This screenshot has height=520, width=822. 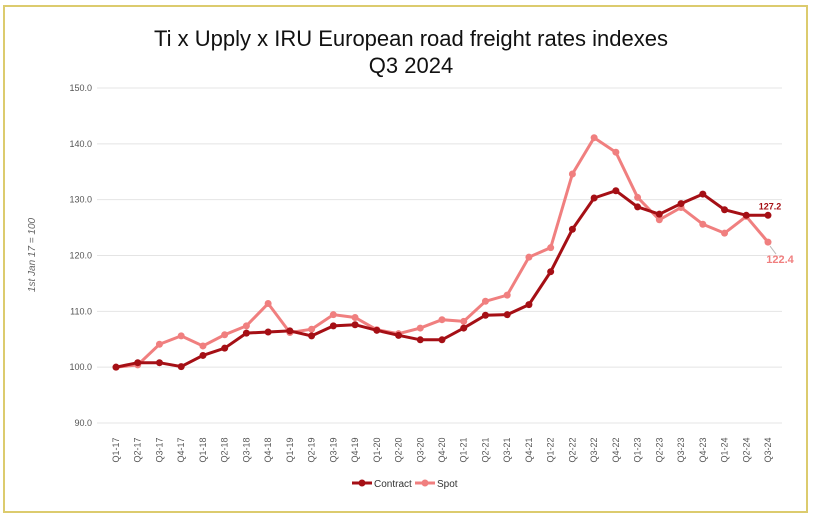 I want to click on x-tick-label: Q2-22, so click(x=572, y=449).